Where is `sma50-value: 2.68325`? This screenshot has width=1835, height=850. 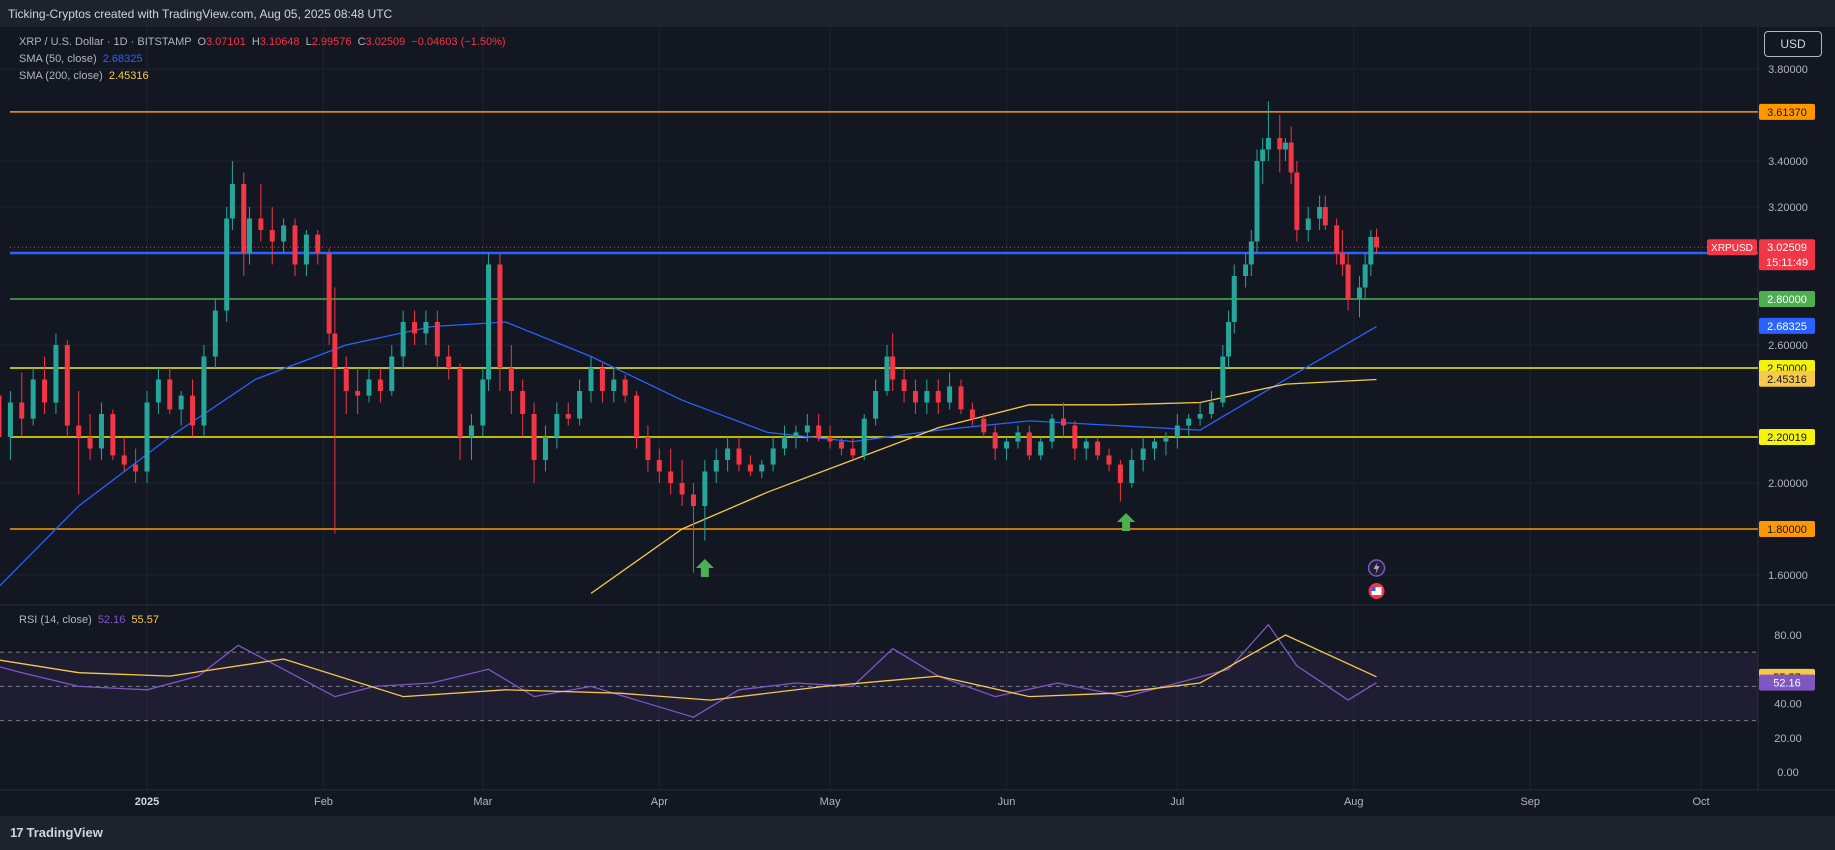 sma50-value: 2.68325 is located at coordinates (122, 59).